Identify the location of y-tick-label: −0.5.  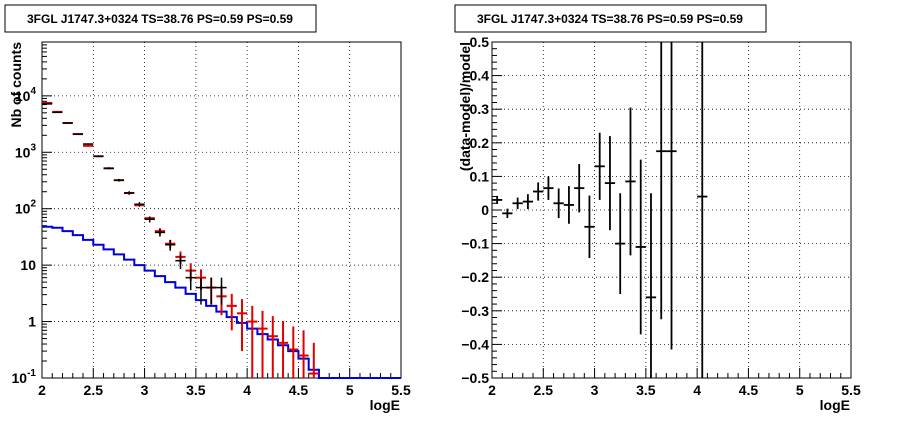
(475, 378).